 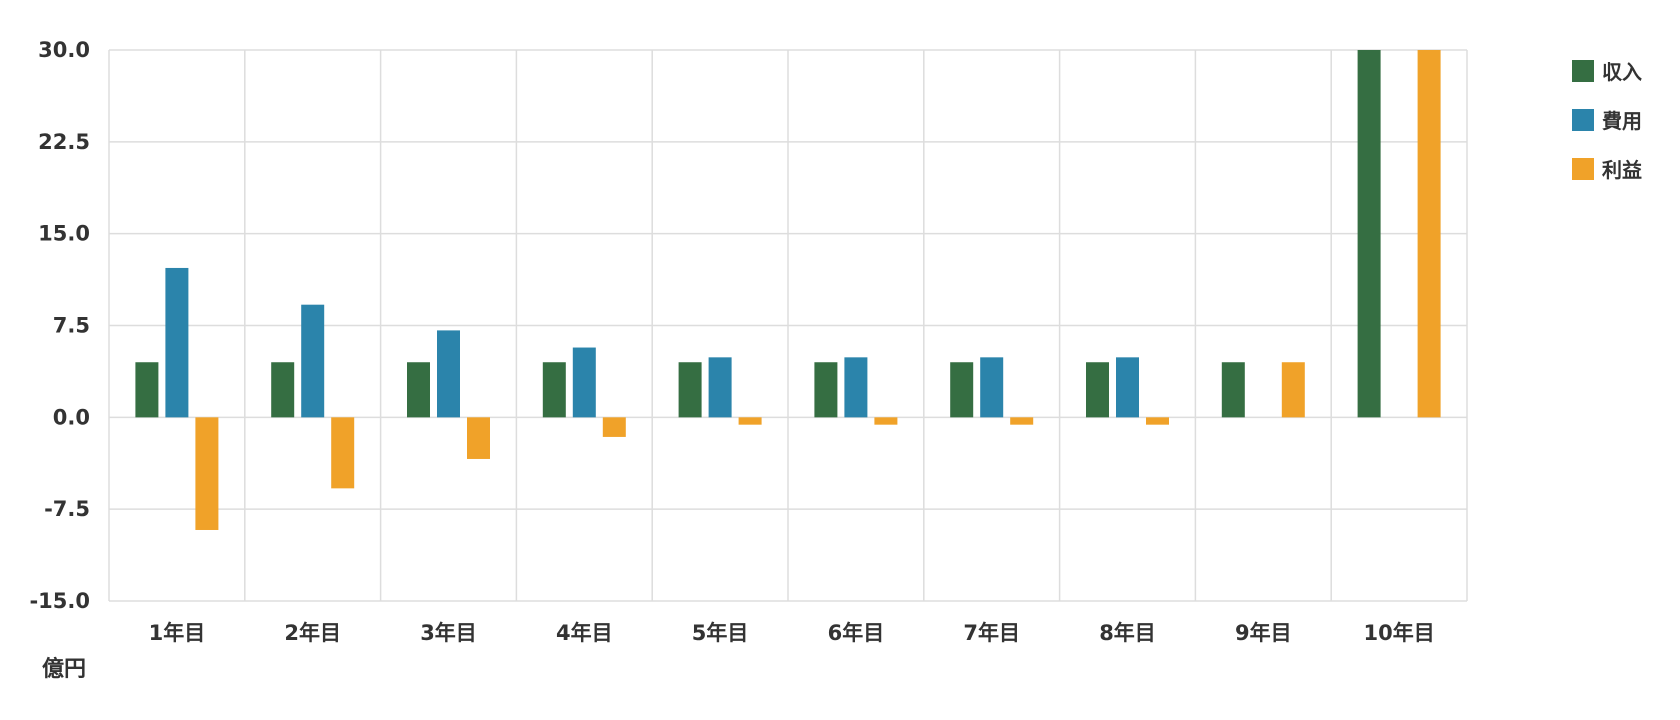 What do you see at coordinates (750, 421) in the screenshot?
I see `bar-利益-5年目` at bounding box center [750, 421].